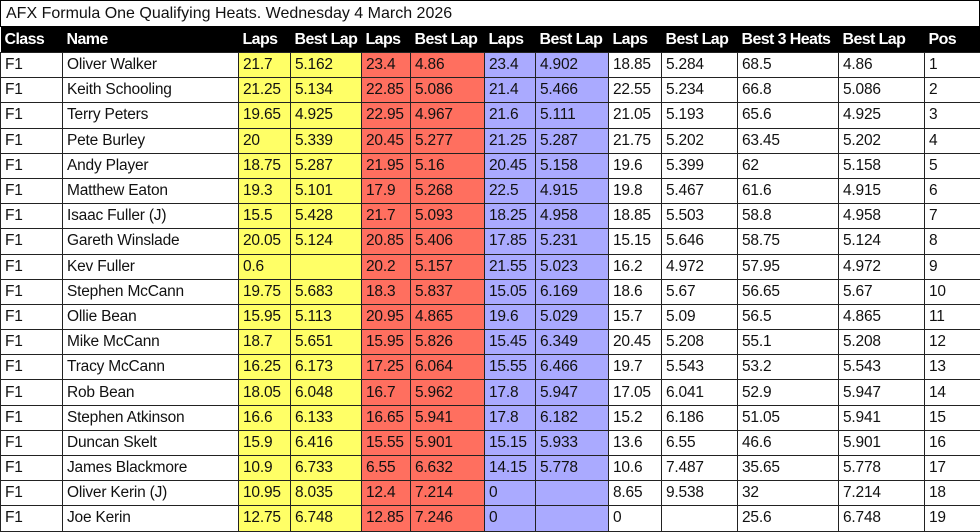  Describe the element at coordinates (881, 493) in the screenshot. I see `cell-best-lap: 7.214` at that location.